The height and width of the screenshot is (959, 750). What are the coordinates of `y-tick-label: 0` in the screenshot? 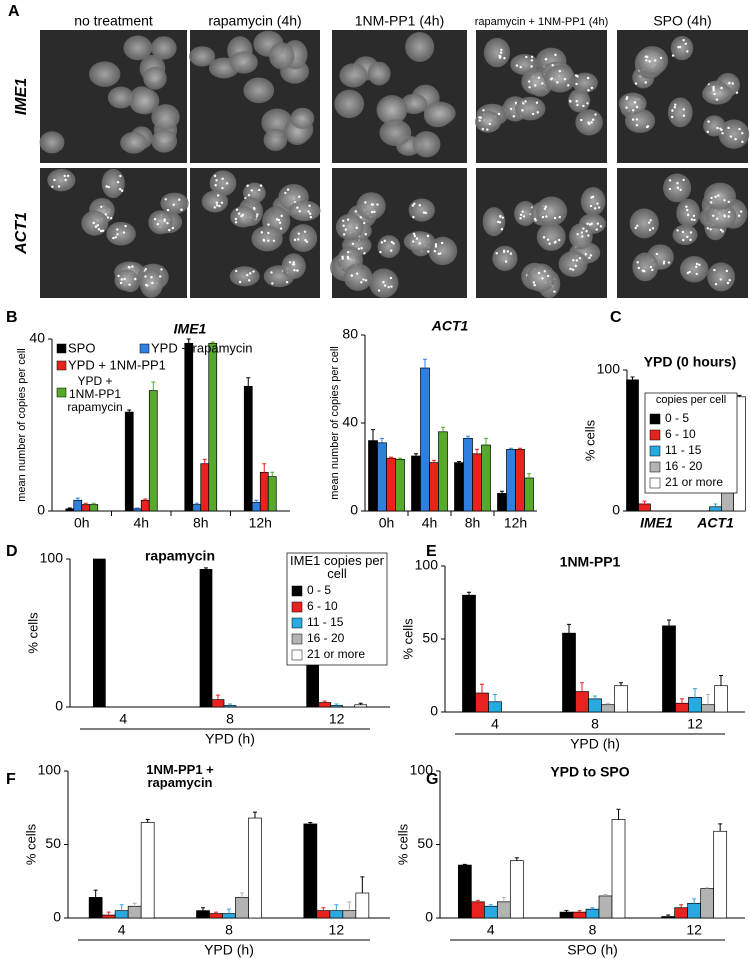 It's located at (354, 510).